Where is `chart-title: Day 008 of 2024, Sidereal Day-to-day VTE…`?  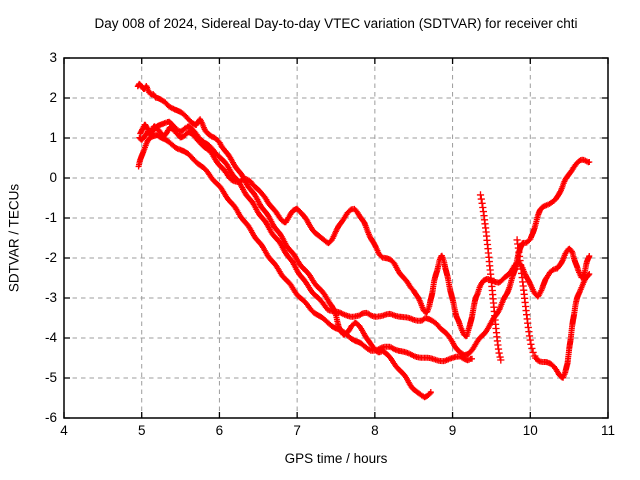
chart-title: Day 008 of 2024, Sidereal Day-to-day VTE… is located at coordinates (336, 23).